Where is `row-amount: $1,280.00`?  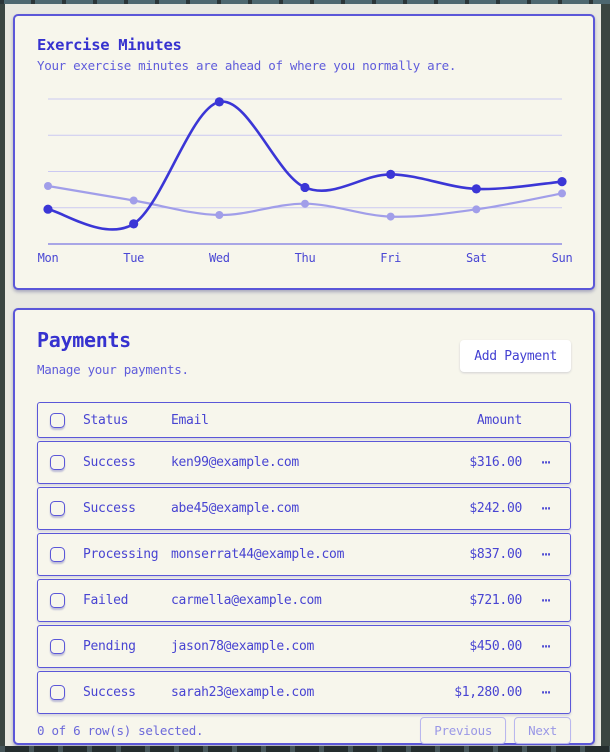 row-amount: $1,280.00 is located at coordinates (488, 692).